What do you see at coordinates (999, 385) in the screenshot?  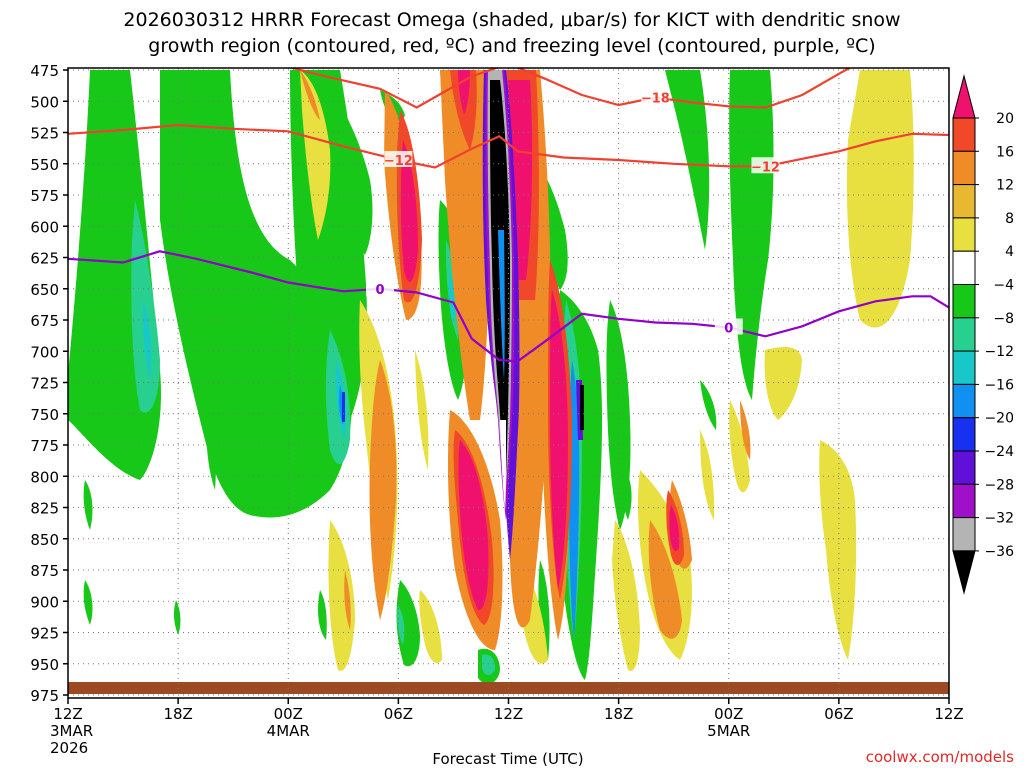 I see `colorbar-label: −16` at bounding box center [999, 385].